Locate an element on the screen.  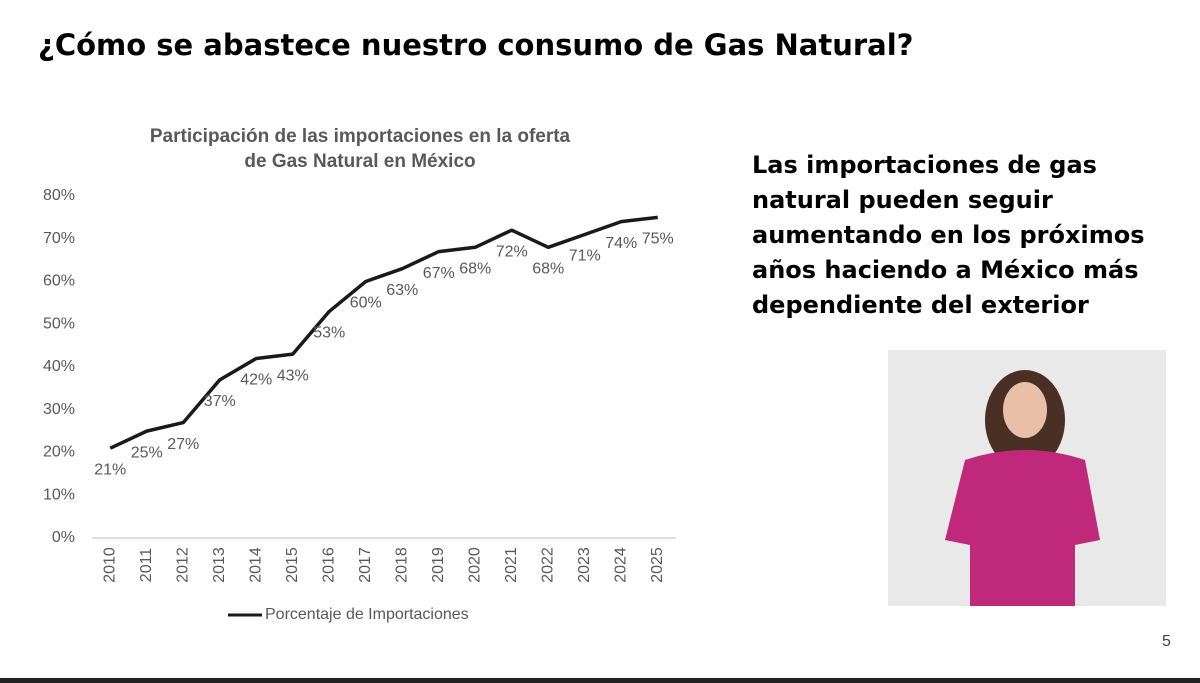
data-label: 72% is located at coordinates (512, 251).